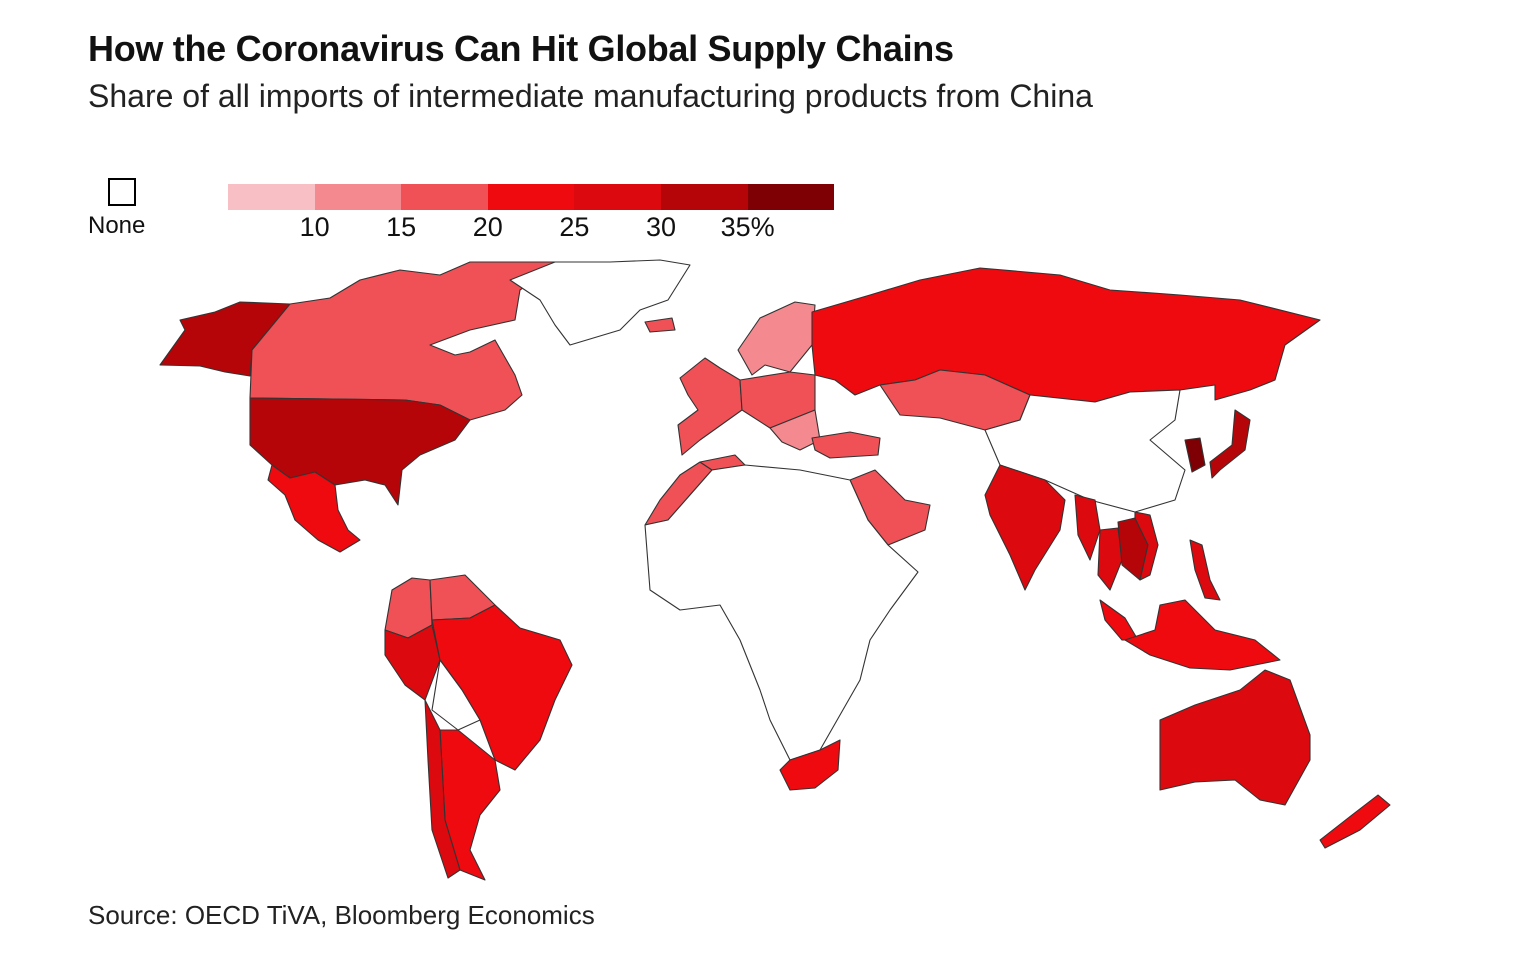 This screenshot has height=975, width=1536. What do you see at coordinates (1066, 335) in the screenshot?
I see `region-russia` at bounding box center [1066, 335].